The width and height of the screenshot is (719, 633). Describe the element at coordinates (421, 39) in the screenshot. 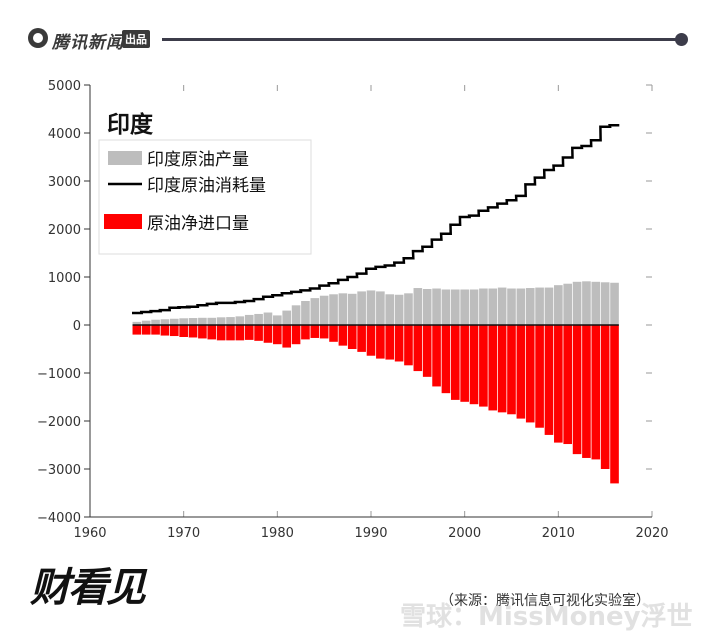

I see `header-rule` at that location.